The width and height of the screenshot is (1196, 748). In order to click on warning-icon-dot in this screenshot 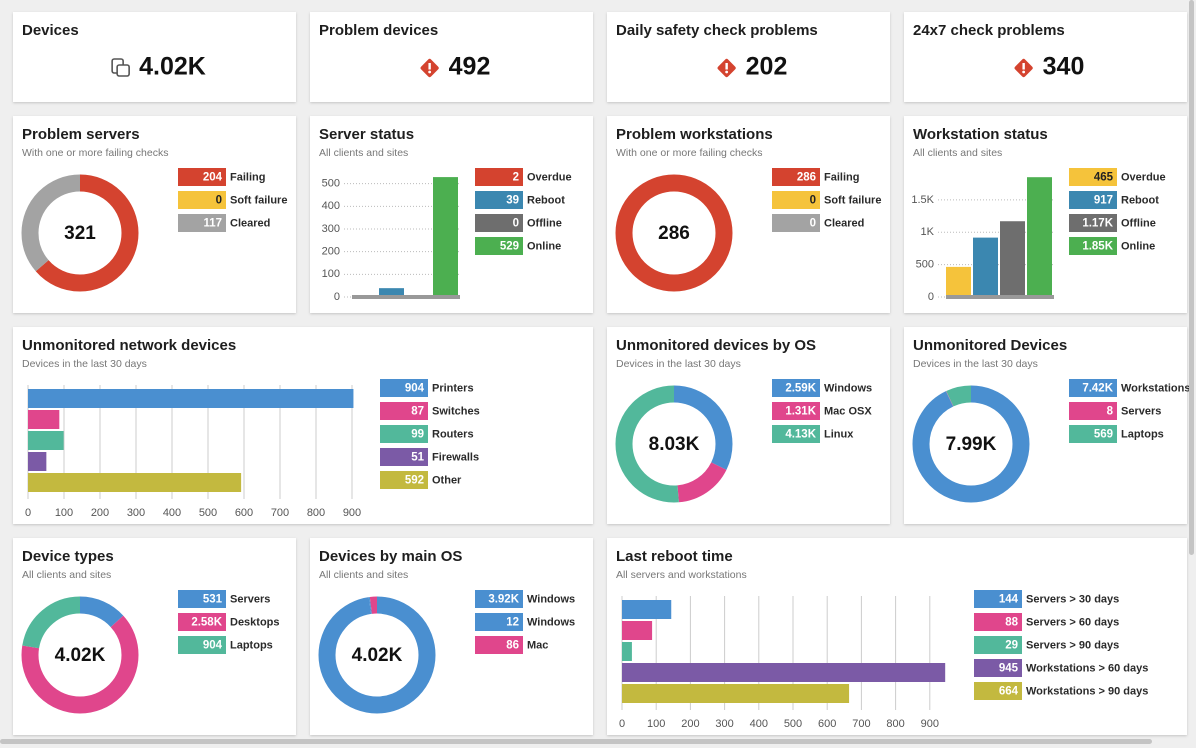, I will do `click(1024, 72)`.